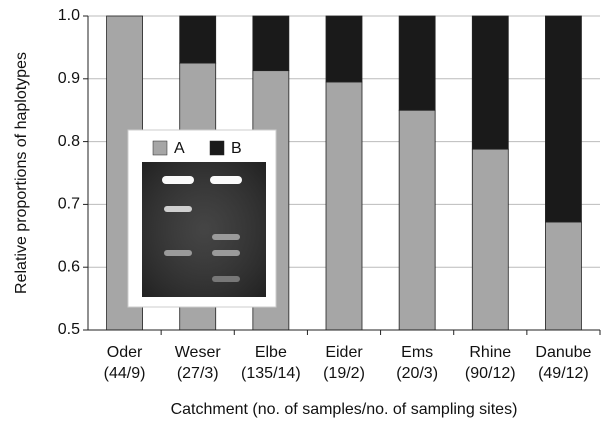 This screenshot has width=604, height=423. What do you see at coordinates (69, 15) in the screenshot?
I see `y-tick-label: 1.0` at bounding box center [69, 15].